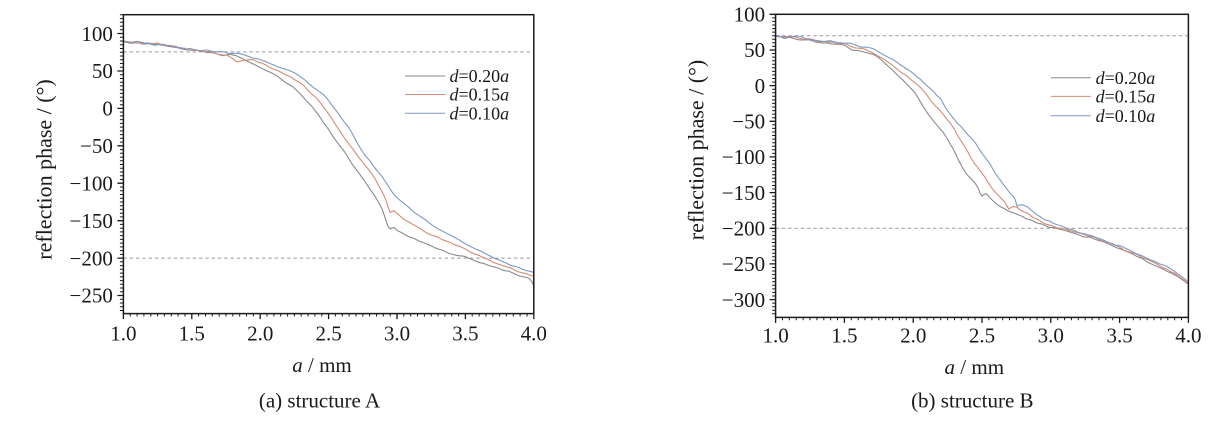  Describe the element at coordinates (743, 300) in the screenshot. I see `svg-text: −300` at that location.